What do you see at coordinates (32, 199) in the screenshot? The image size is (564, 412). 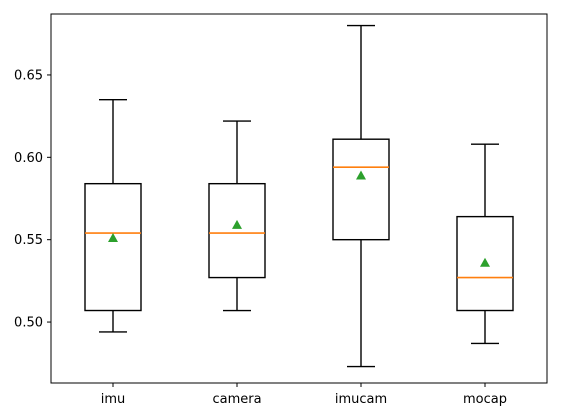 I see `y-axis: 0.50 0.55 0.60 0.65` at bounding box center [32, 199].